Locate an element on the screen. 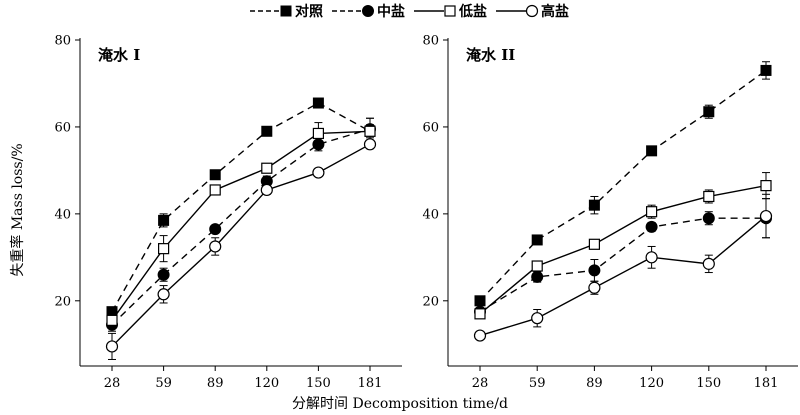  x-axis-title: 分解时间 Decomposition time/d is located at coordinates (400, 404).